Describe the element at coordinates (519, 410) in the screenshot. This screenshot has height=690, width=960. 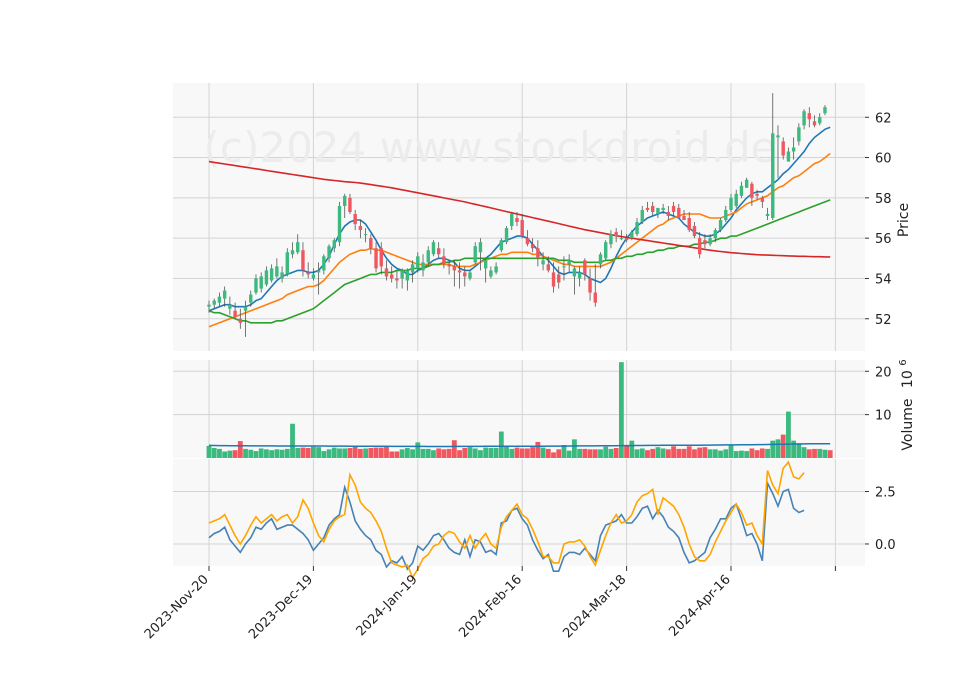
I see `volume-bars` at that location.